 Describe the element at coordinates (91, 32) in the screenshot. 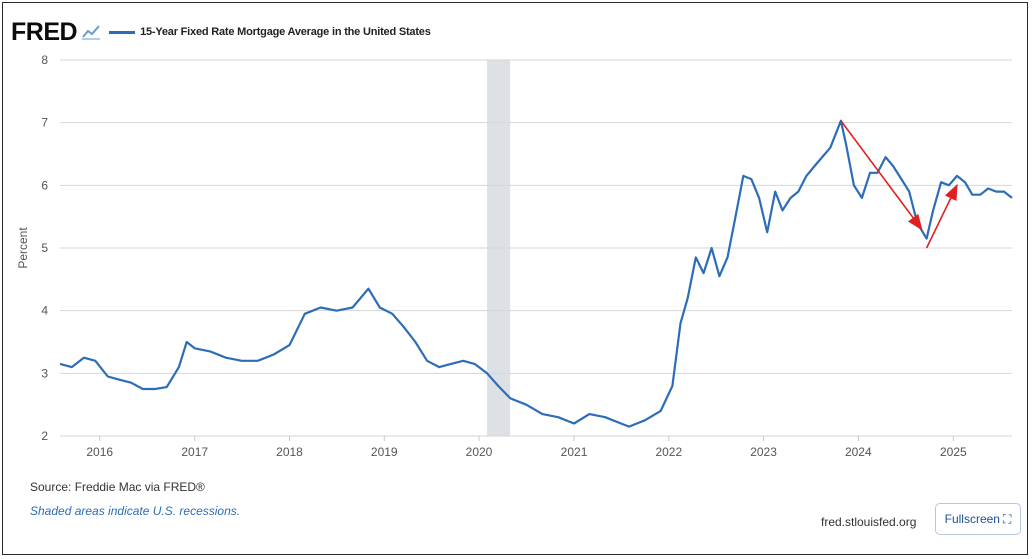

I see `graph-icon` at that location.